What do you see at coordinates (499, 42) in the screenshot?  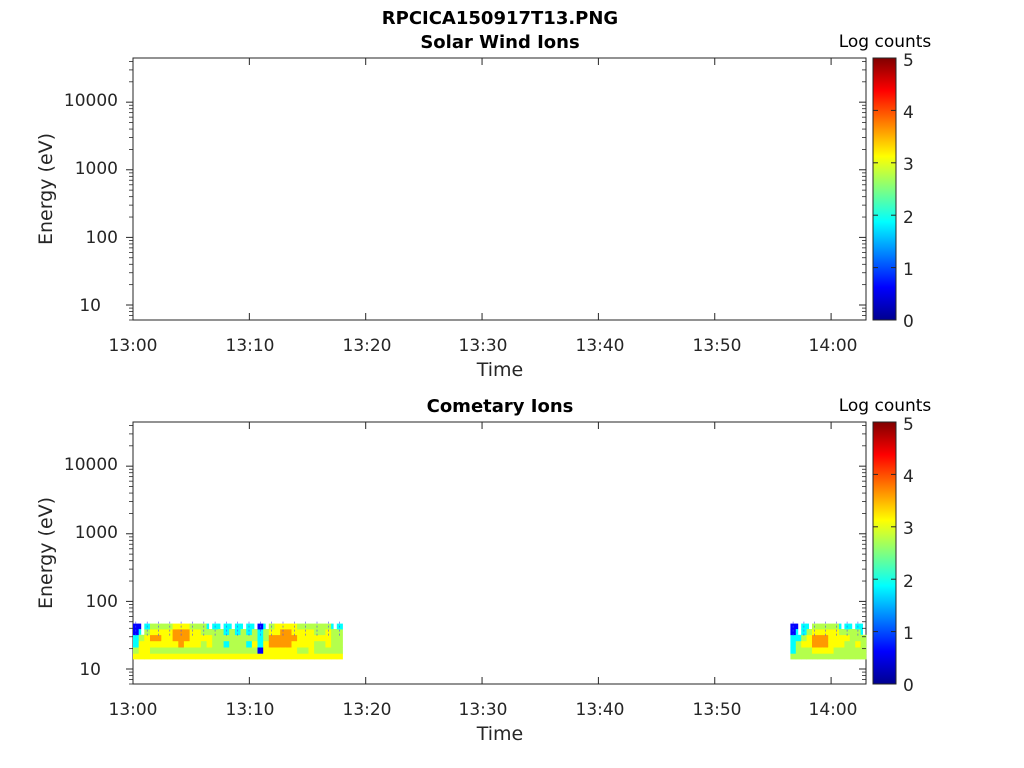 I see `panel-title: Solar Wind Ions` at bounding box center [499, 42].